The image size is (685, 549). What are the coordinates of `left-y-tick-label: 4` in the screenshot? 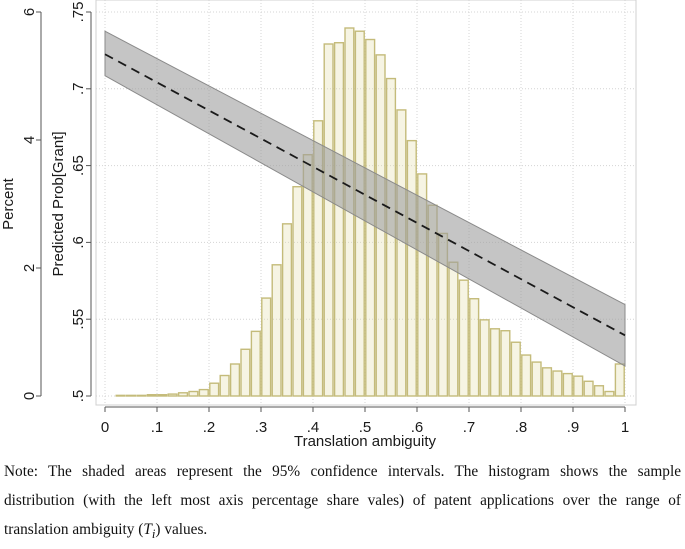 It's located at (29, 140).